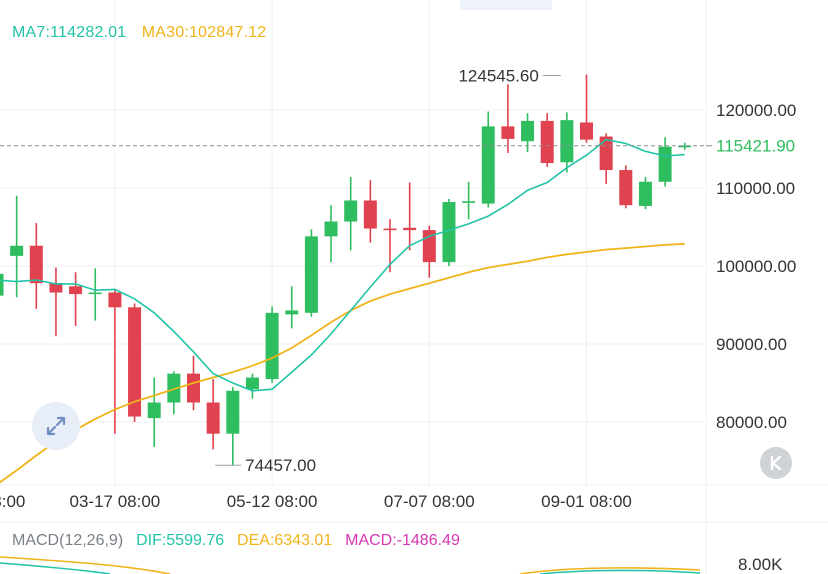 The height and width of the screenshot is (574, 828). I want to click on macd-params: MACD(12,26,9), so click(68, 540).